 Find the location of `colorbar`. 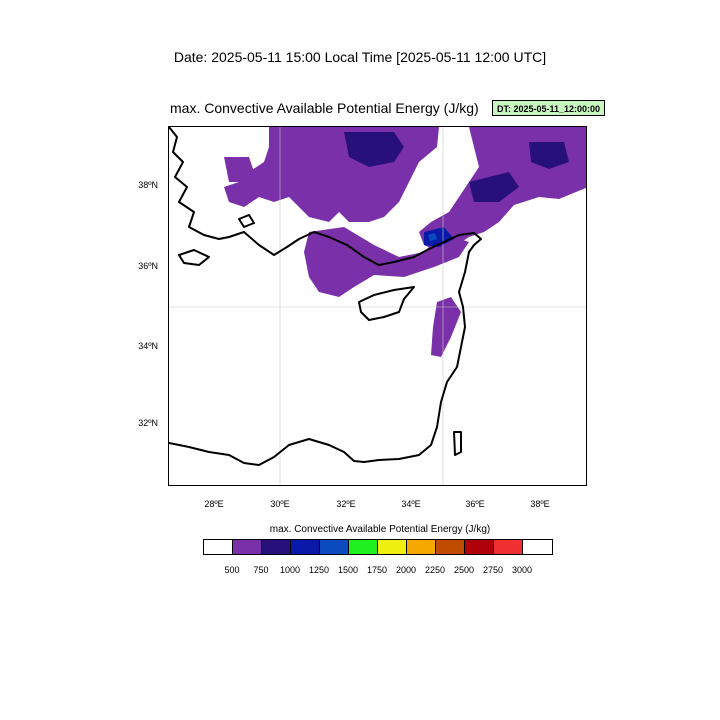

colorbar is located at coordinates (378, 547).